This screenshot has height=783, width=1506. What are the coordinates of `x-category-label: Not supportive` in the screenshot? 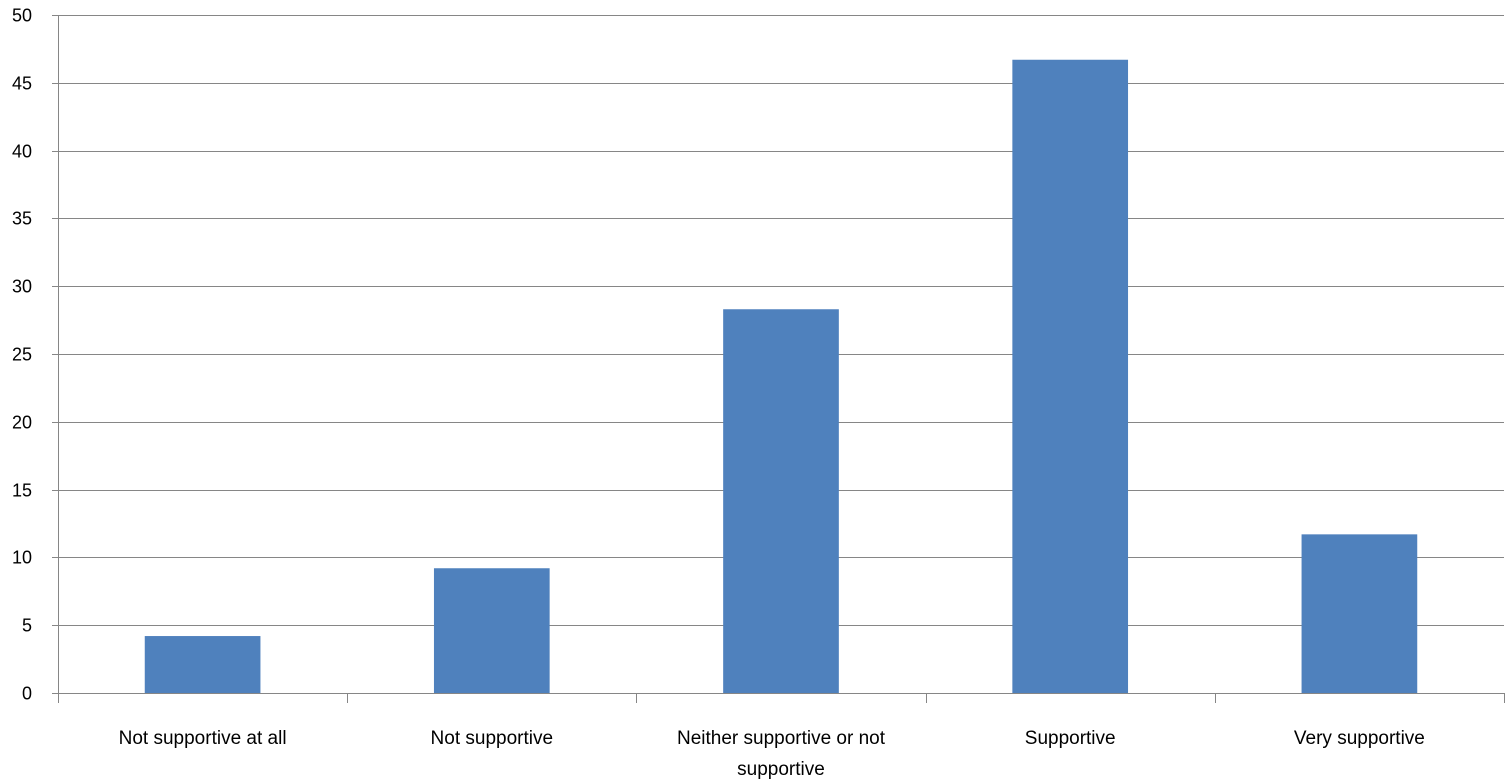 It's located at (492, 738).